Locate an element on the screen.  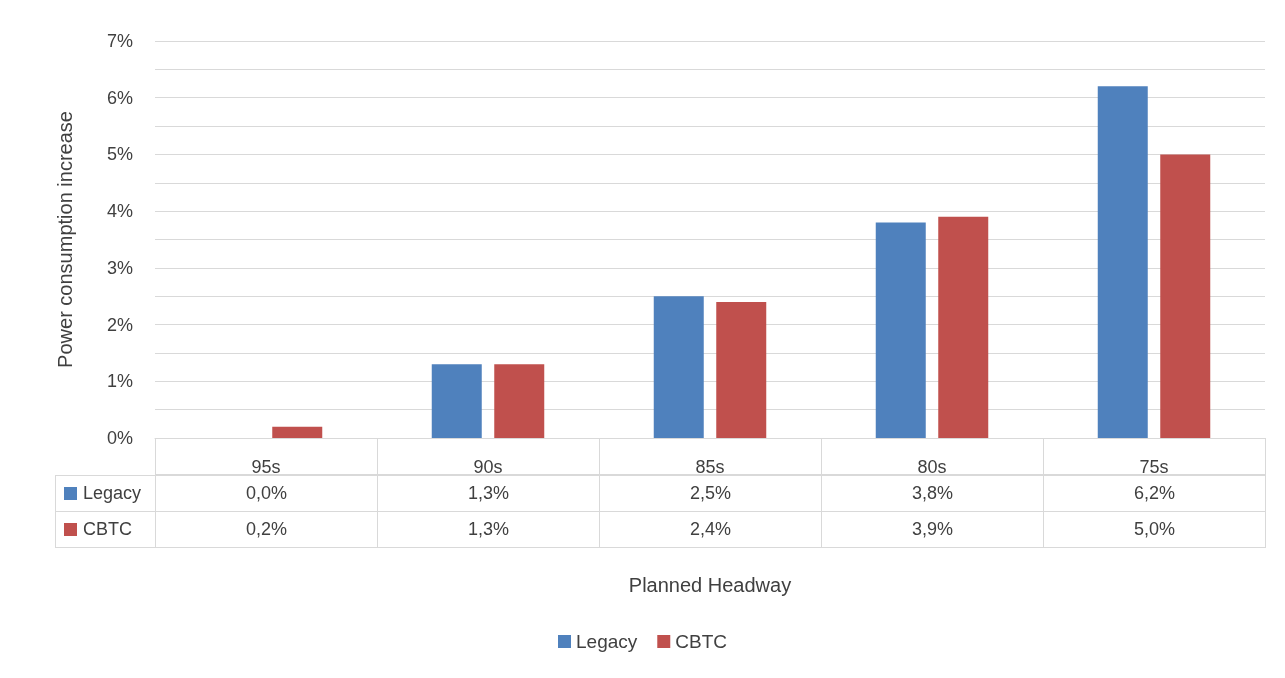
x-tick-label: 75s is located at coordinates (1154, 467).